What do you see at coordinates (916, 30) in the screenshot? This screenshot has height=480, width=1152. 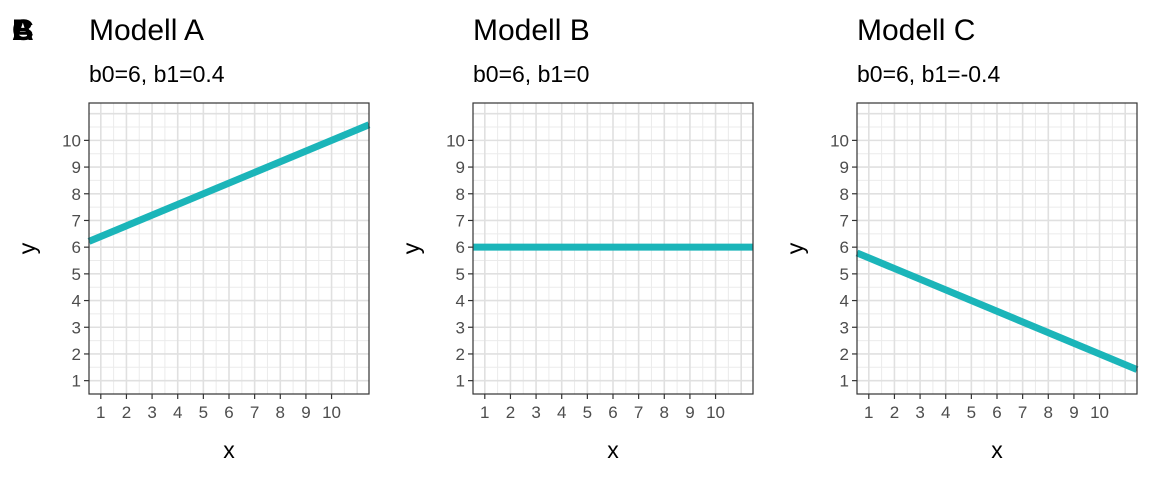 I see `chart-title: Modell C` at bounding box center [916, 30].